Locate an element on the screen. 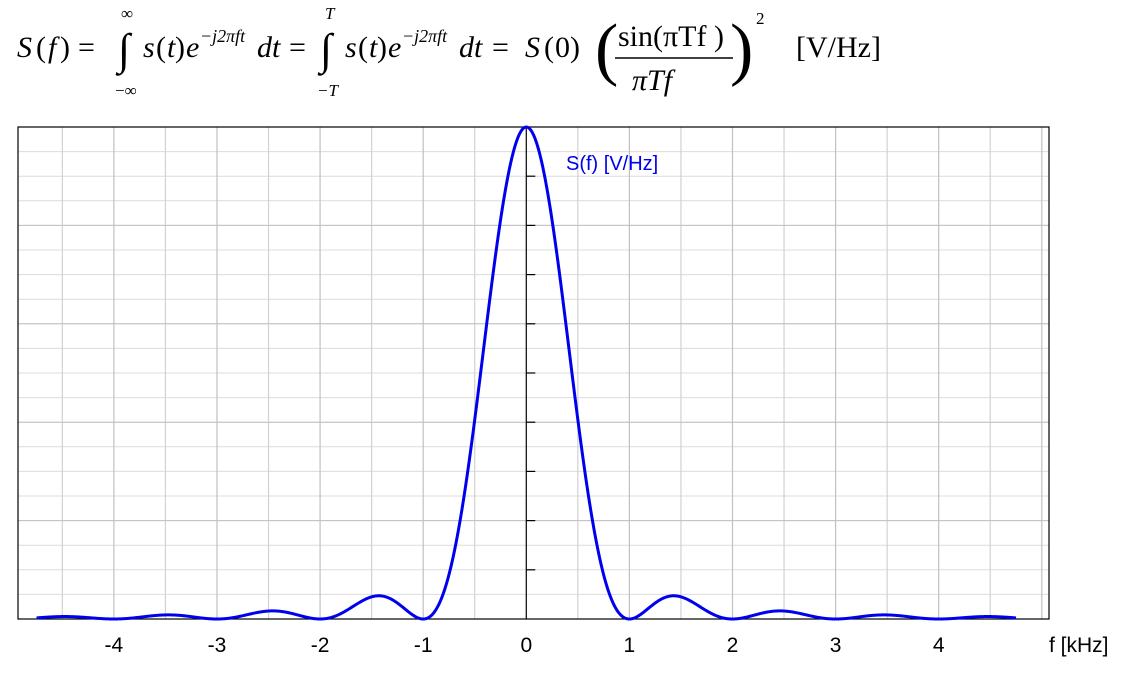 This screenshot has width=1143, height=690. x-tick-label: 2 is located at coordinates (733, 645).